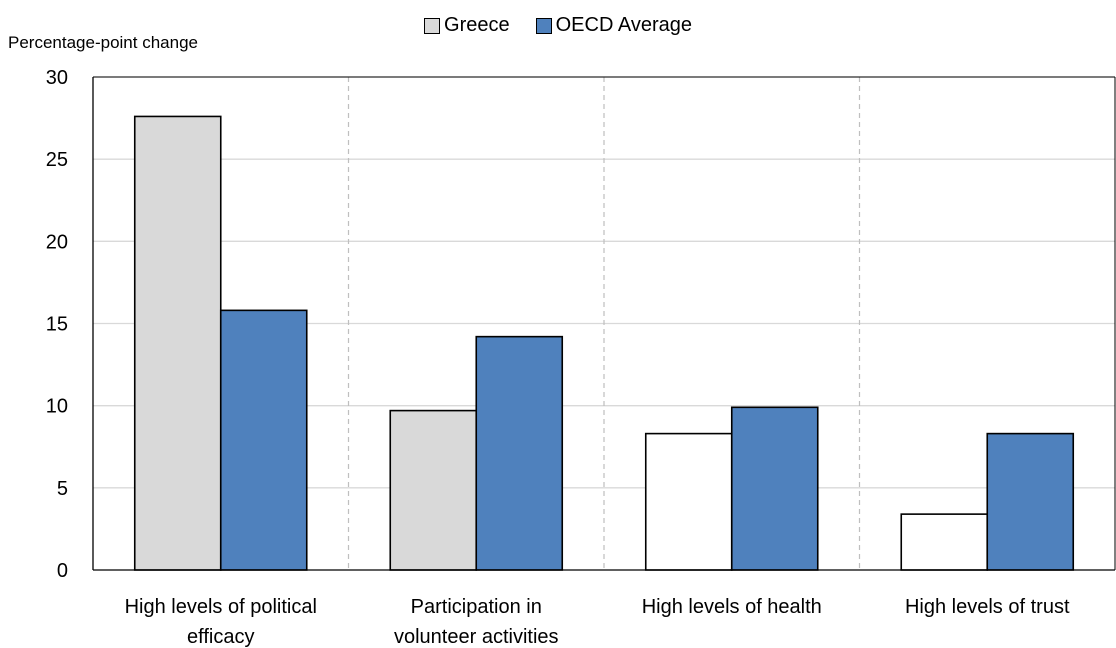 The width and height of the screenshot is (1116, 648). What do you see at coordinates (57, 242) in the screenshot?
I see `y-tick-label: 20` at bounding box center [57, 242].